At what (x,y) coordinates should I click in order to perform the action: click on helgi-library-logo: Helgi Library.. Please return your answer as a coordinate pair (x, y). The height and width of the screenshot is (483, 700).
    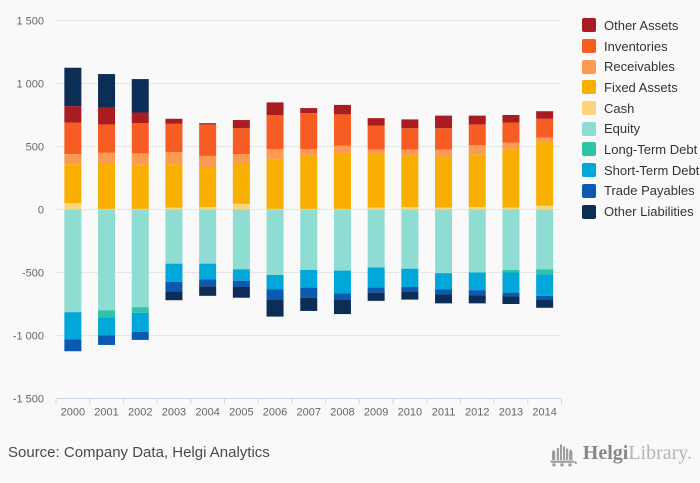
    Looking at the image, I should click on (621, 453).